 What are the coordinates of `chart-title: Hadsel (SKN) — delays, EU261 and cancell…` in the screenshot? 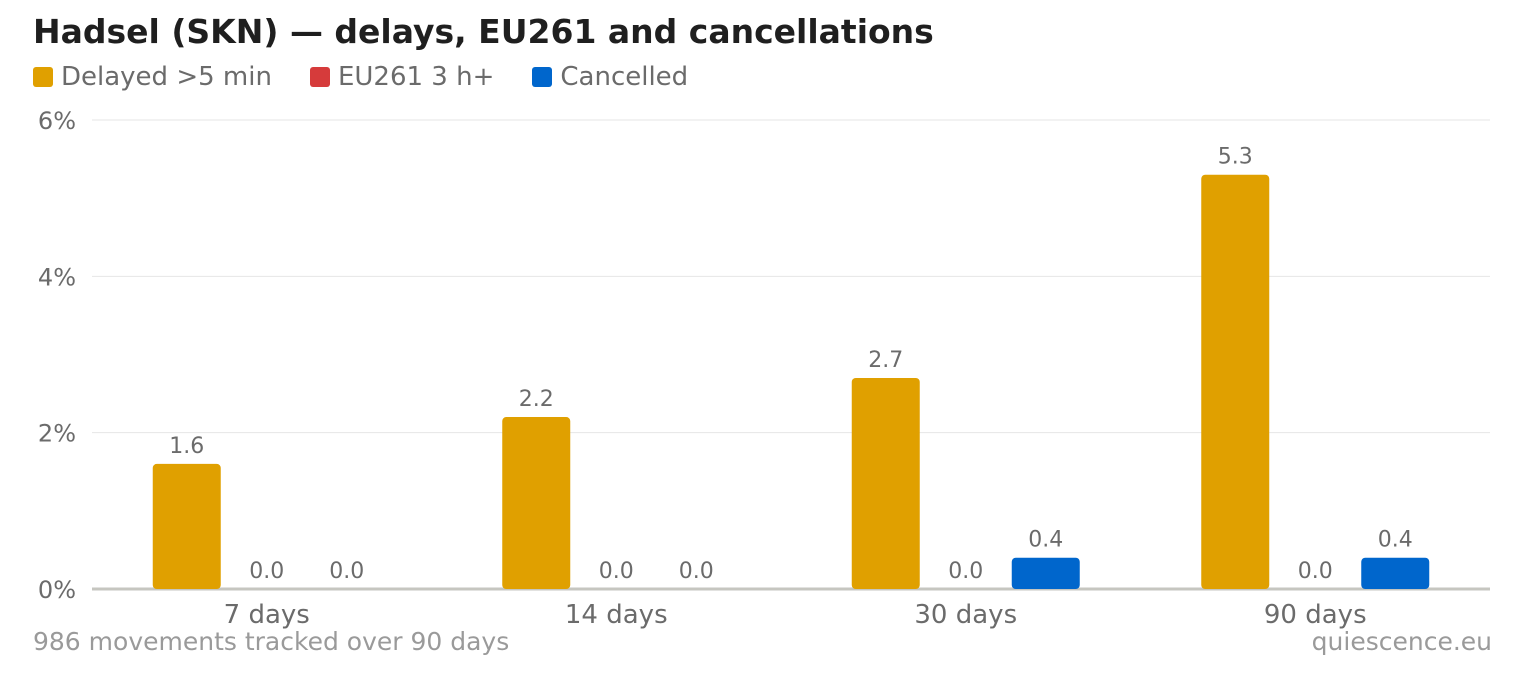 It's located at (483, 31).